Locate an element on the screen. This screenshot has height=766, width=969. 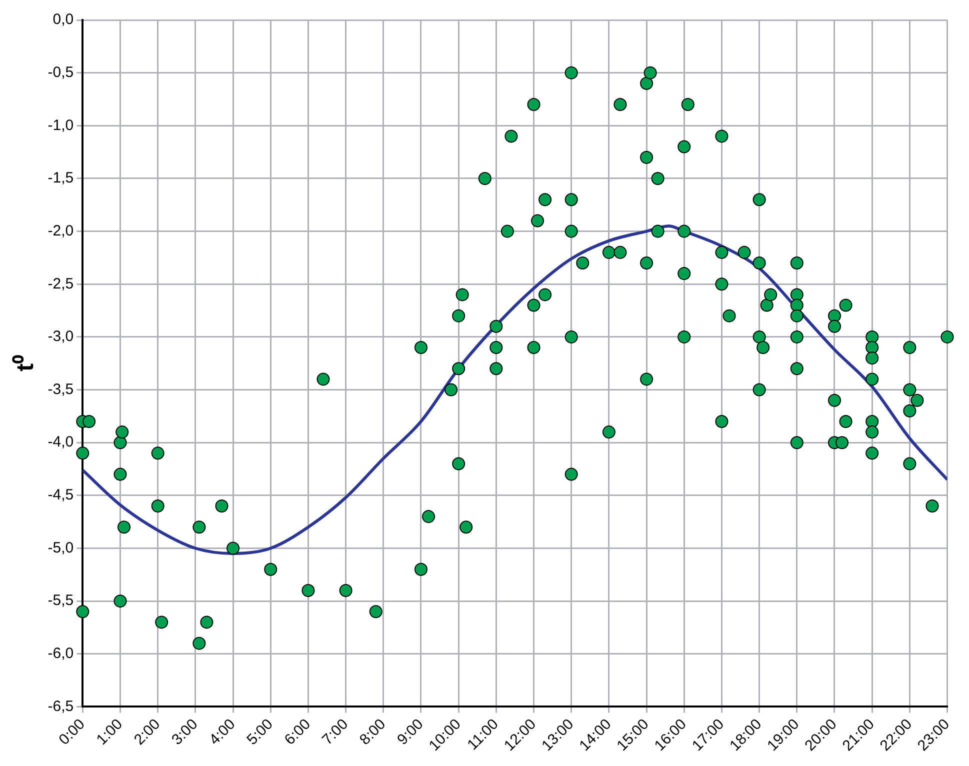
y-tick-label: -0,5 is located at coordinates (61, 72).